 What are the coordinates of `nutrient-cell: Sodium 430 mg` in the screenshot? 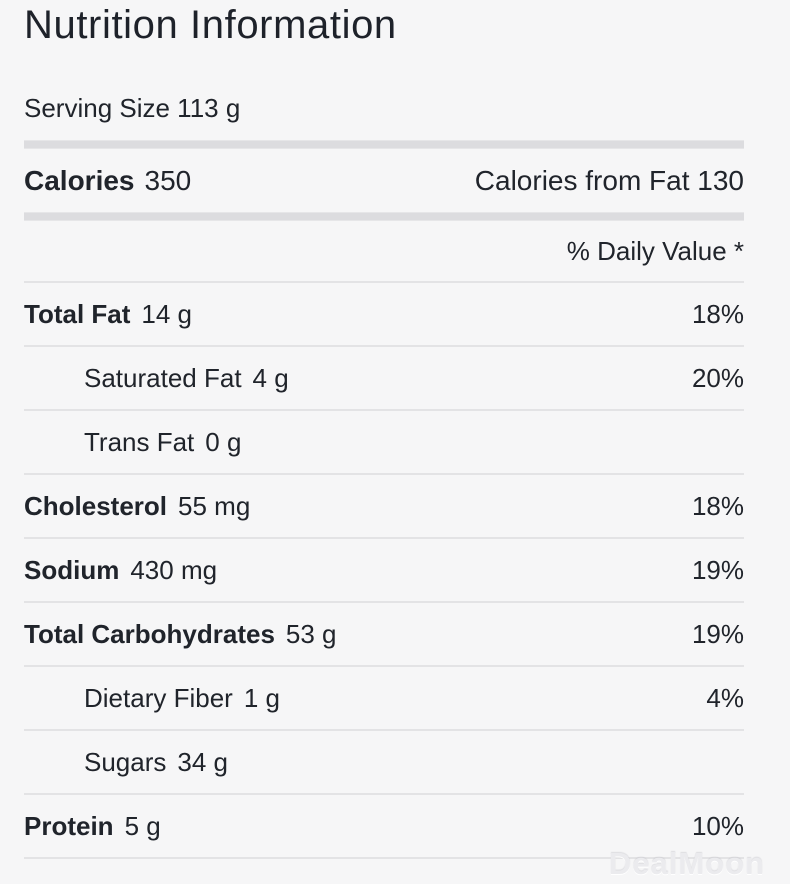 It's located at (120, 570).